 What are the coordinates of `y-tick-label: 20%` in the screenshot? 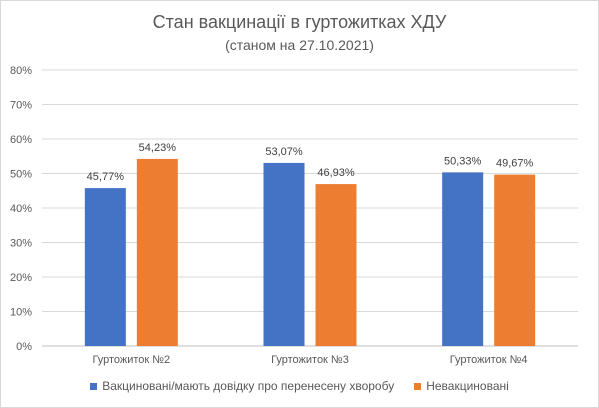 It's located at (21, 278).